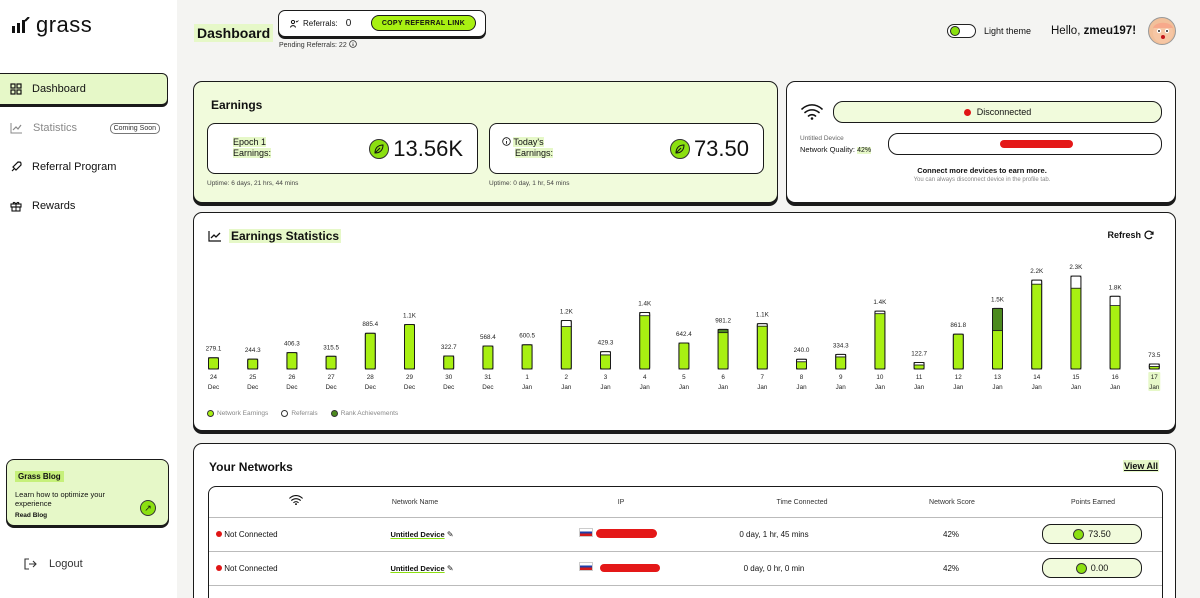  What do you see at coordinates (275, 236) in the screenshot?
I see `stats-header: Earnings Statistics` at bounding box center [275, 236].